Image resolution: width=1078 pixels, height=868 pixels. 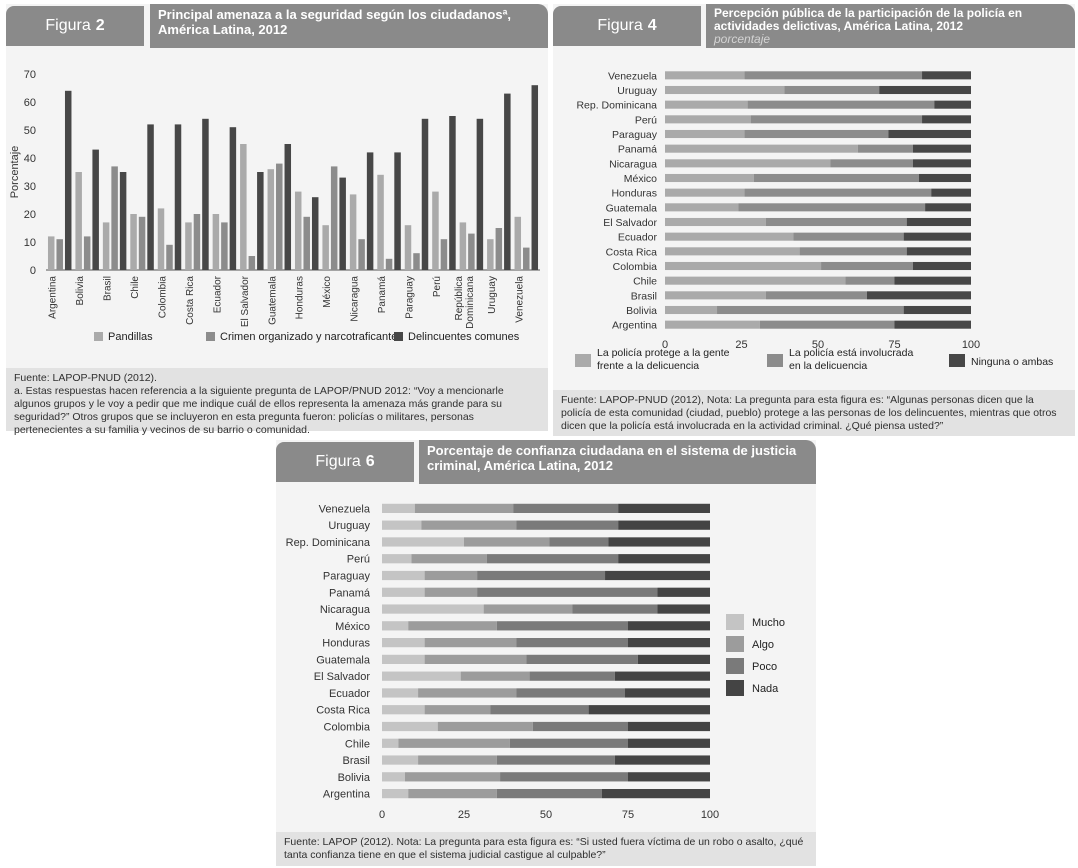 What do you see at coordinates (345, 509) in the screenshot?
I see `fig6-category-label: Venezuela` at bounding box center [345, 509].